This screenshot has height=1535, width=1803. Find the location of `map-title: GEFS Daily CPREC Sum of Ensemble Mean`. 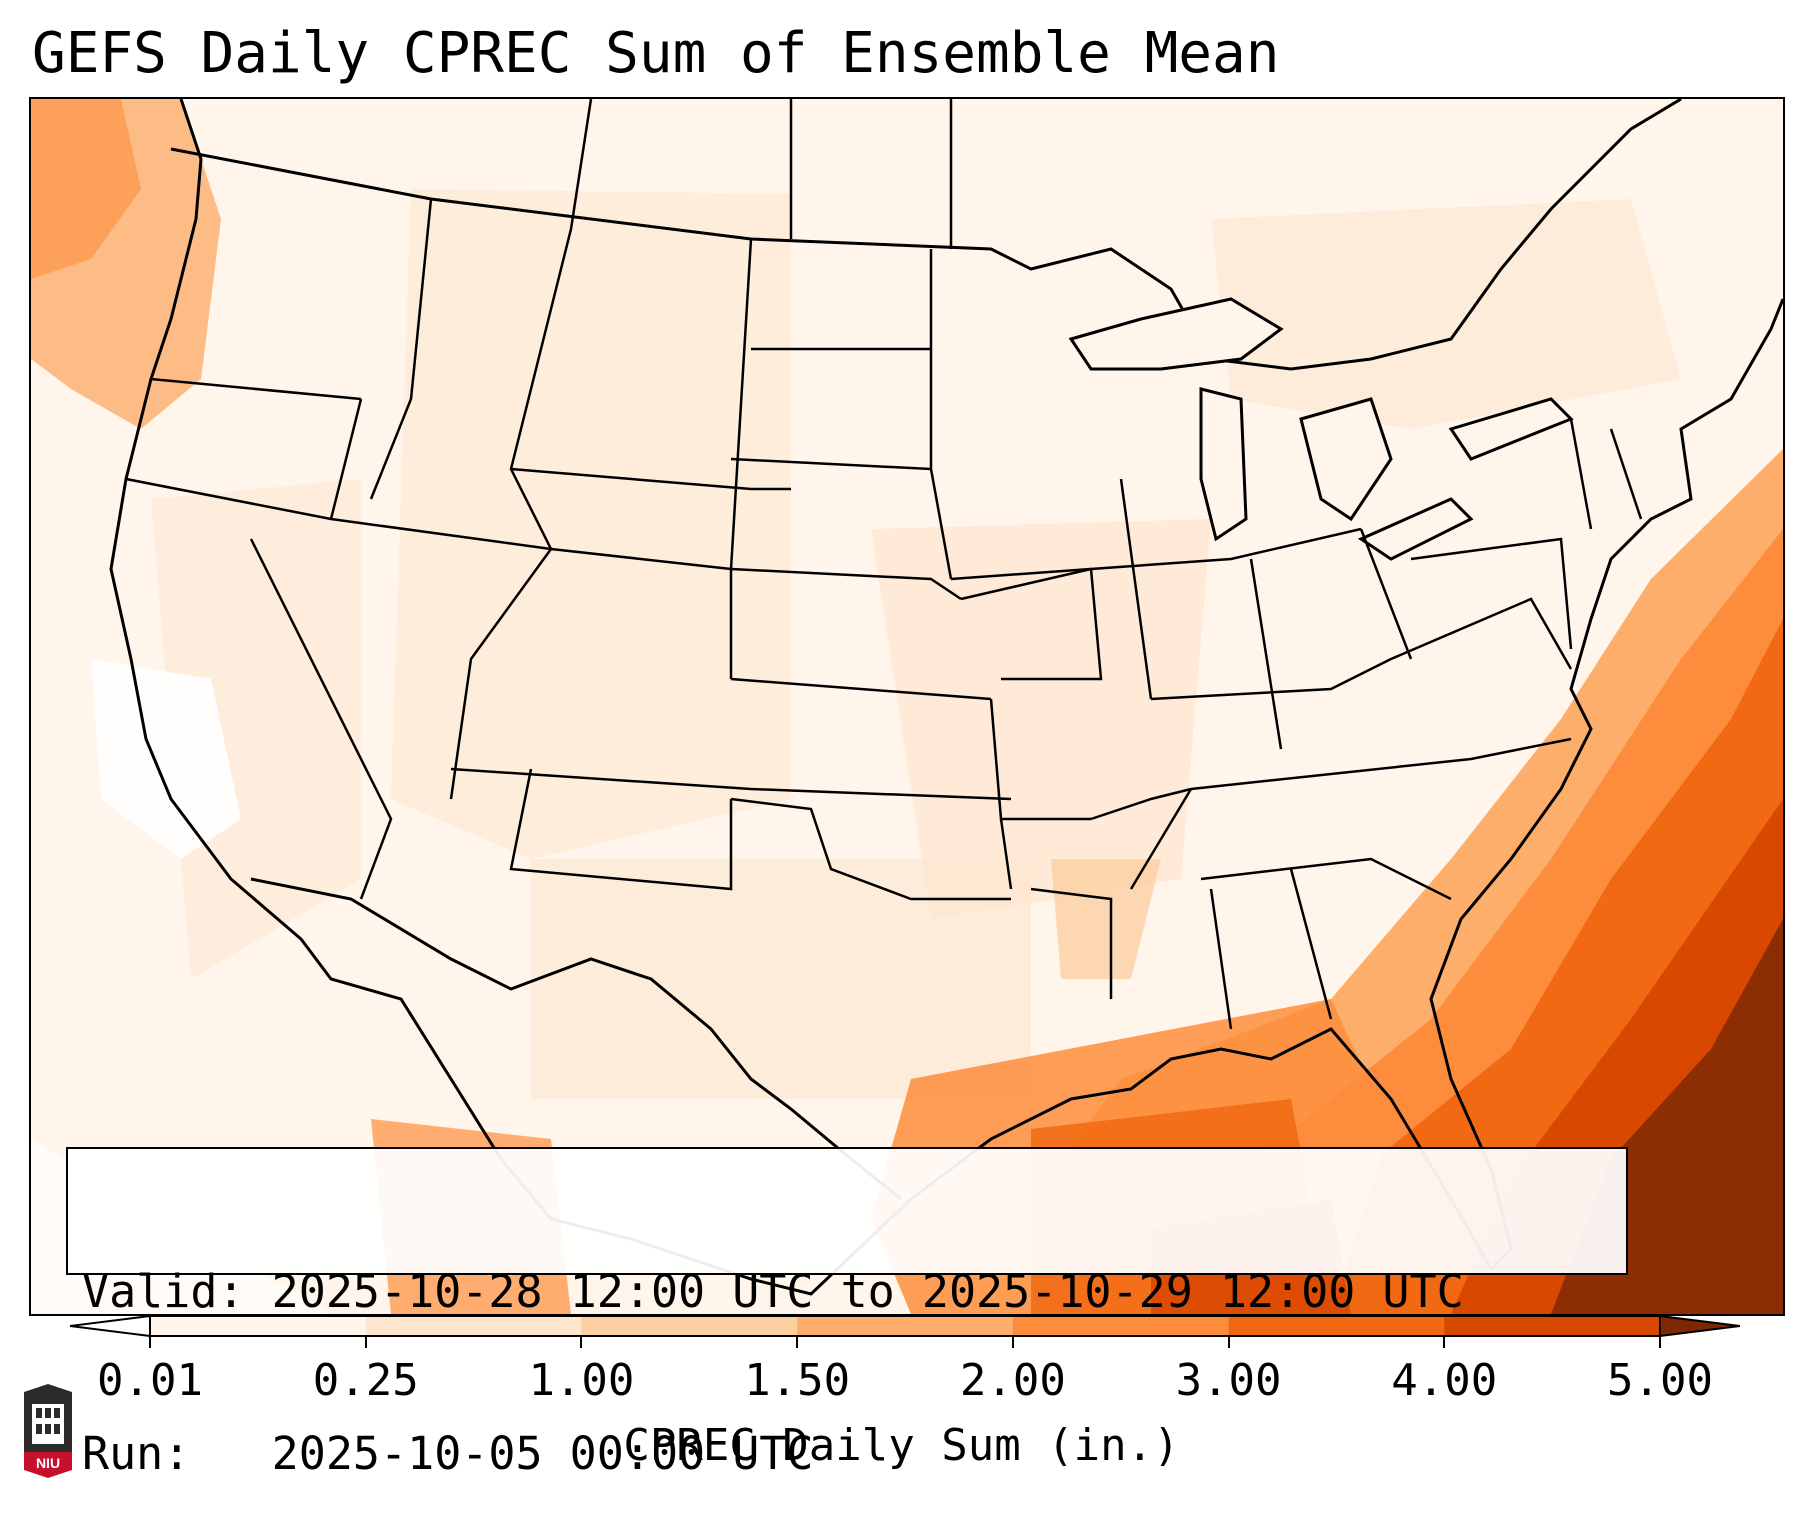

map-title: GEFS Daily CPREC Sum of Ensemble Mean is located at coordinates (656, 53).